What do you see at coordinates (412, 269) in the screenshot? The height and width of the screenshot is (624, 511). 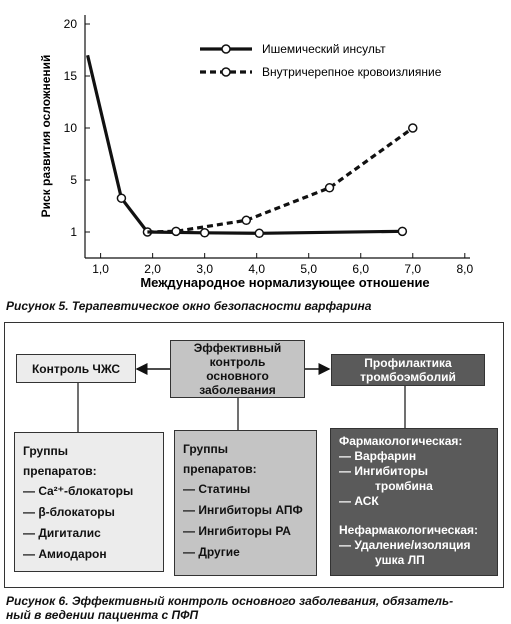 I see `x-tick-label: 7,0` at bounding box center [412, 269].